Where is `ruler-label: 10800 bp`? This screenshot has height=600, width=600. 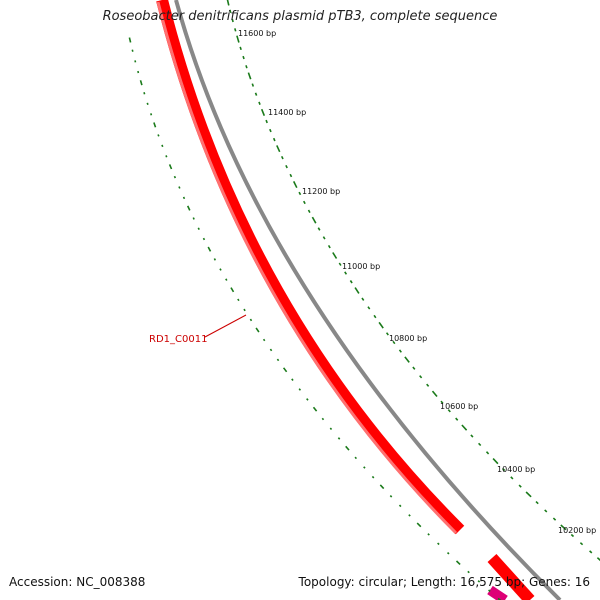 ruler-label: 10800 bp is located at coordinates (408, 338).